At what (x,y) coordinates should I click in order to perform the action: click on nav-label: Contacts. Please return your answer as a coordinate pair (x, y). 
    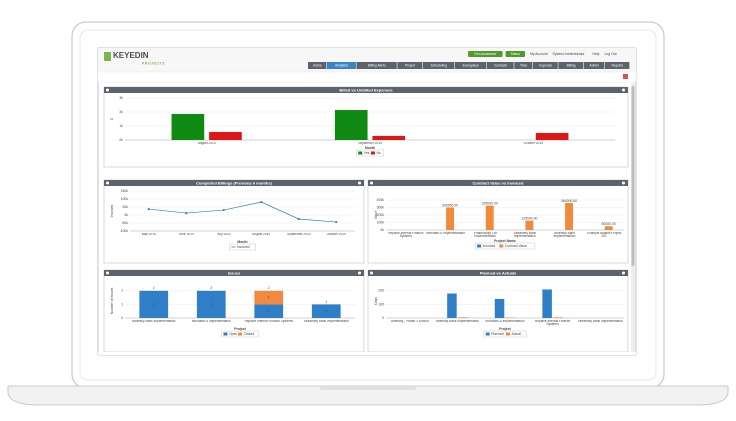
    Looking at the image, I should click on (500, 65).